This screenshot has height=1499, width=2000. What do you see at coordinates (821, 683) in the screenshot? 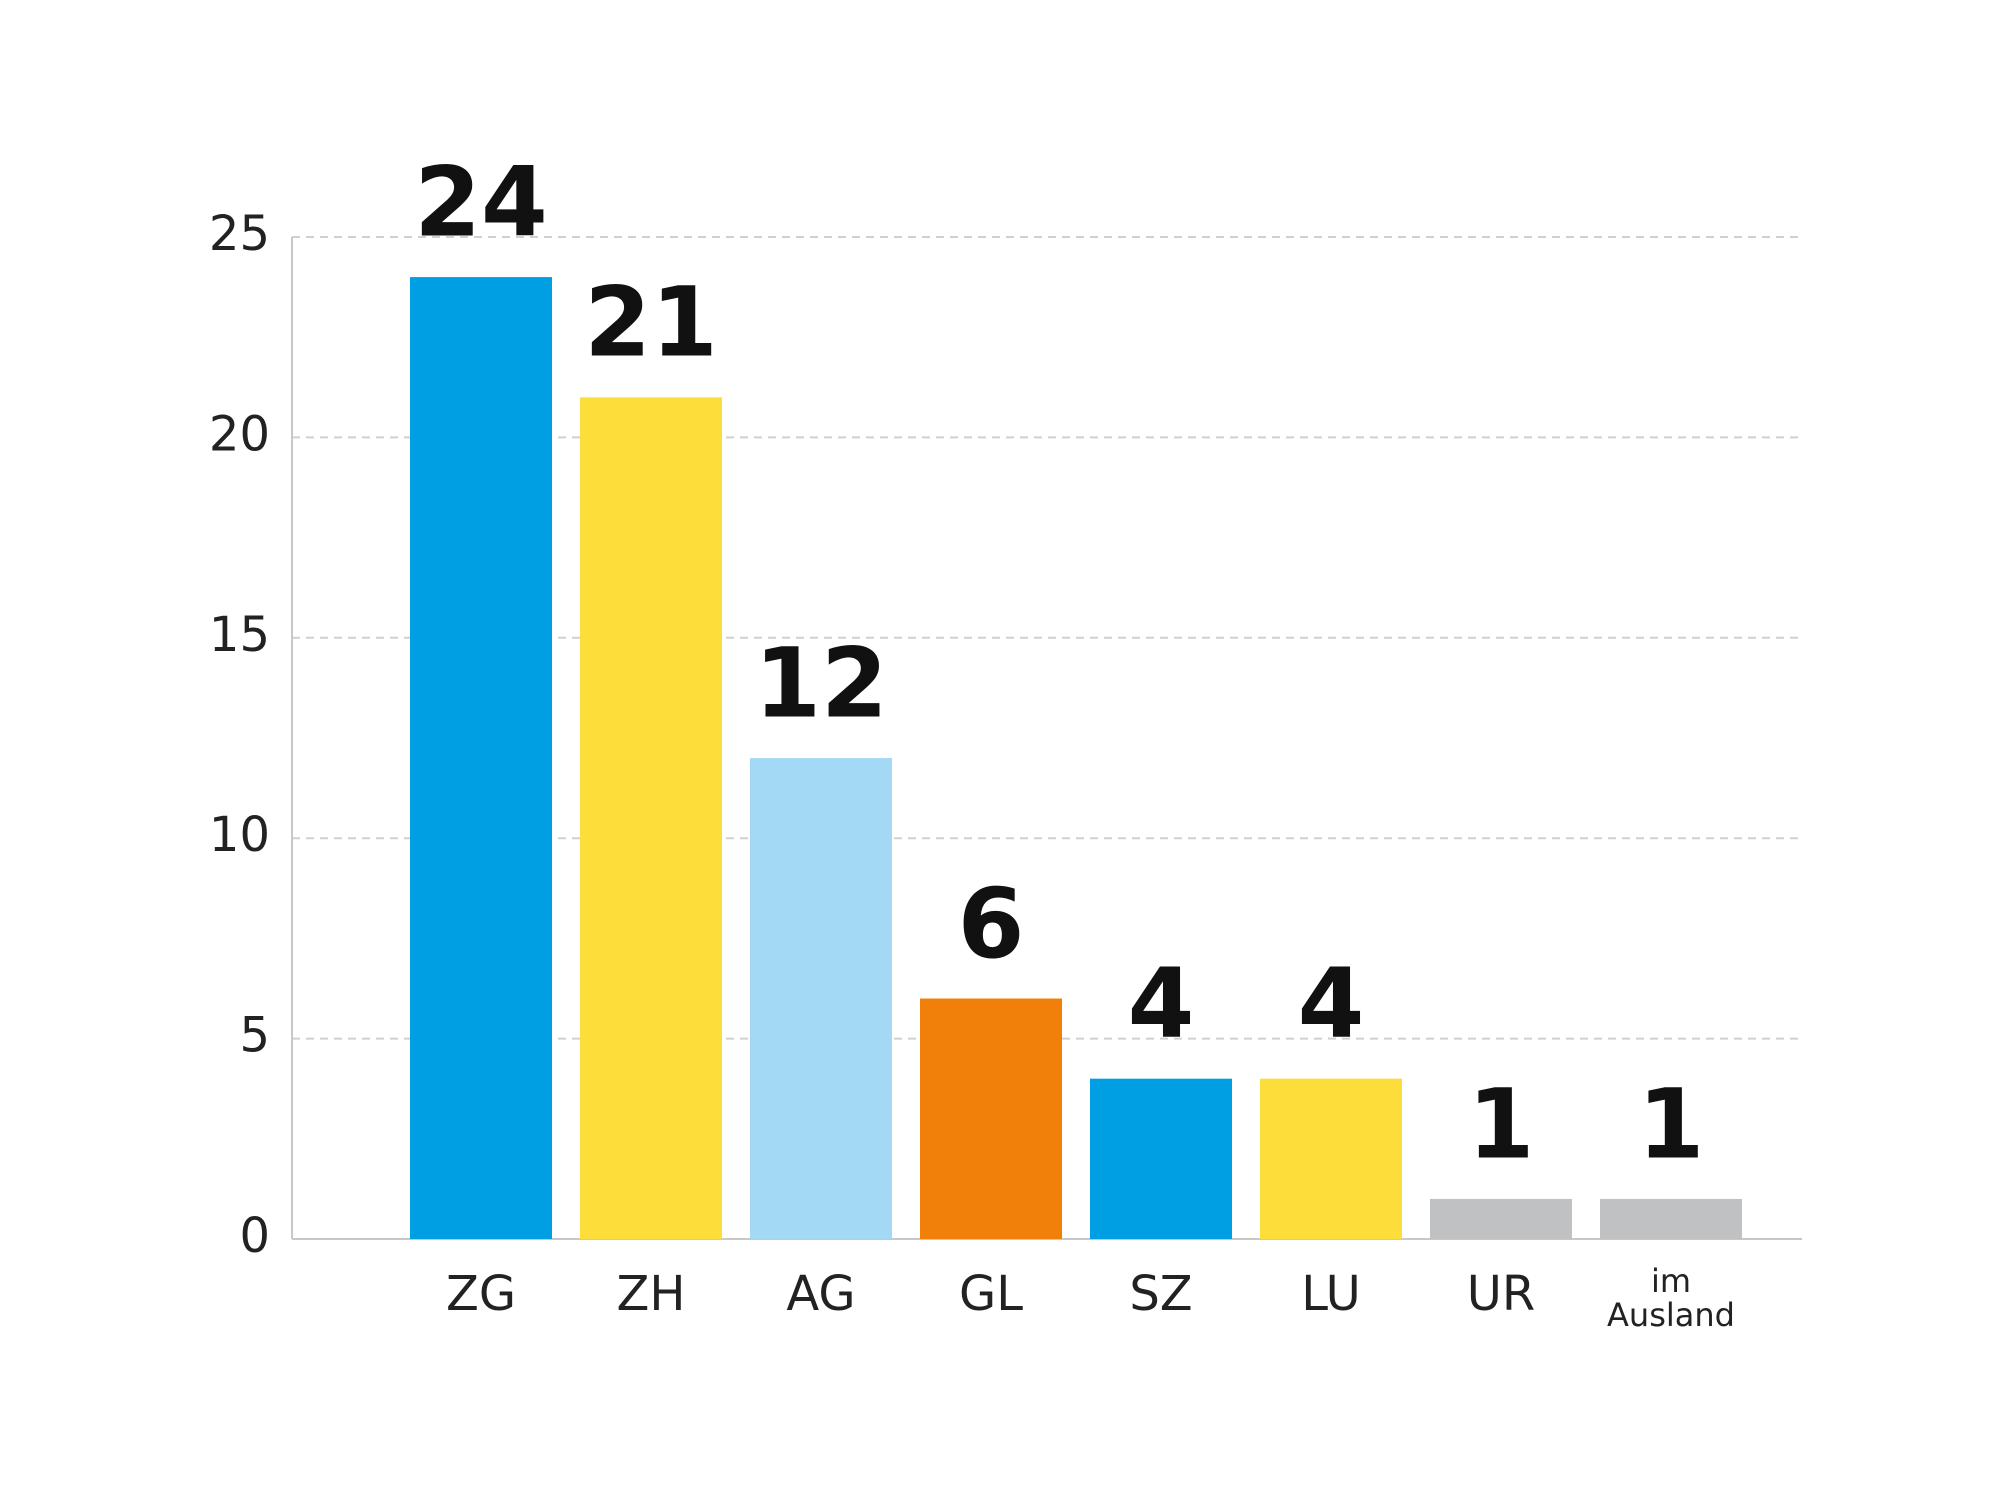
I see `value-label: 12` at bounding box center [821, 683].